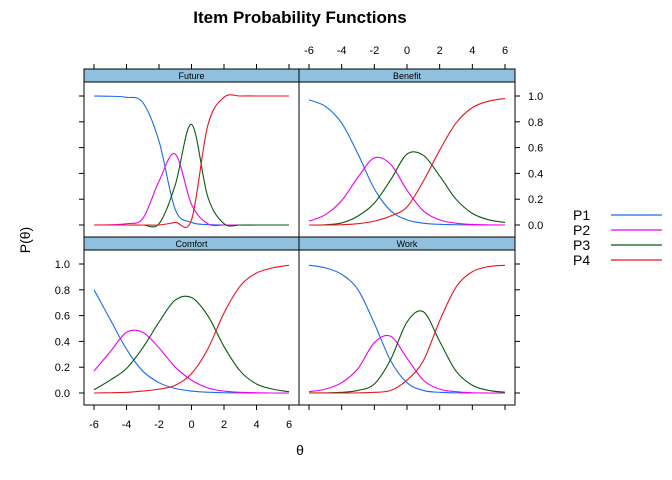 This screenshot has height=480, width=672. I want to click on y-tick-label-right: 1.0, so click(535, 97).